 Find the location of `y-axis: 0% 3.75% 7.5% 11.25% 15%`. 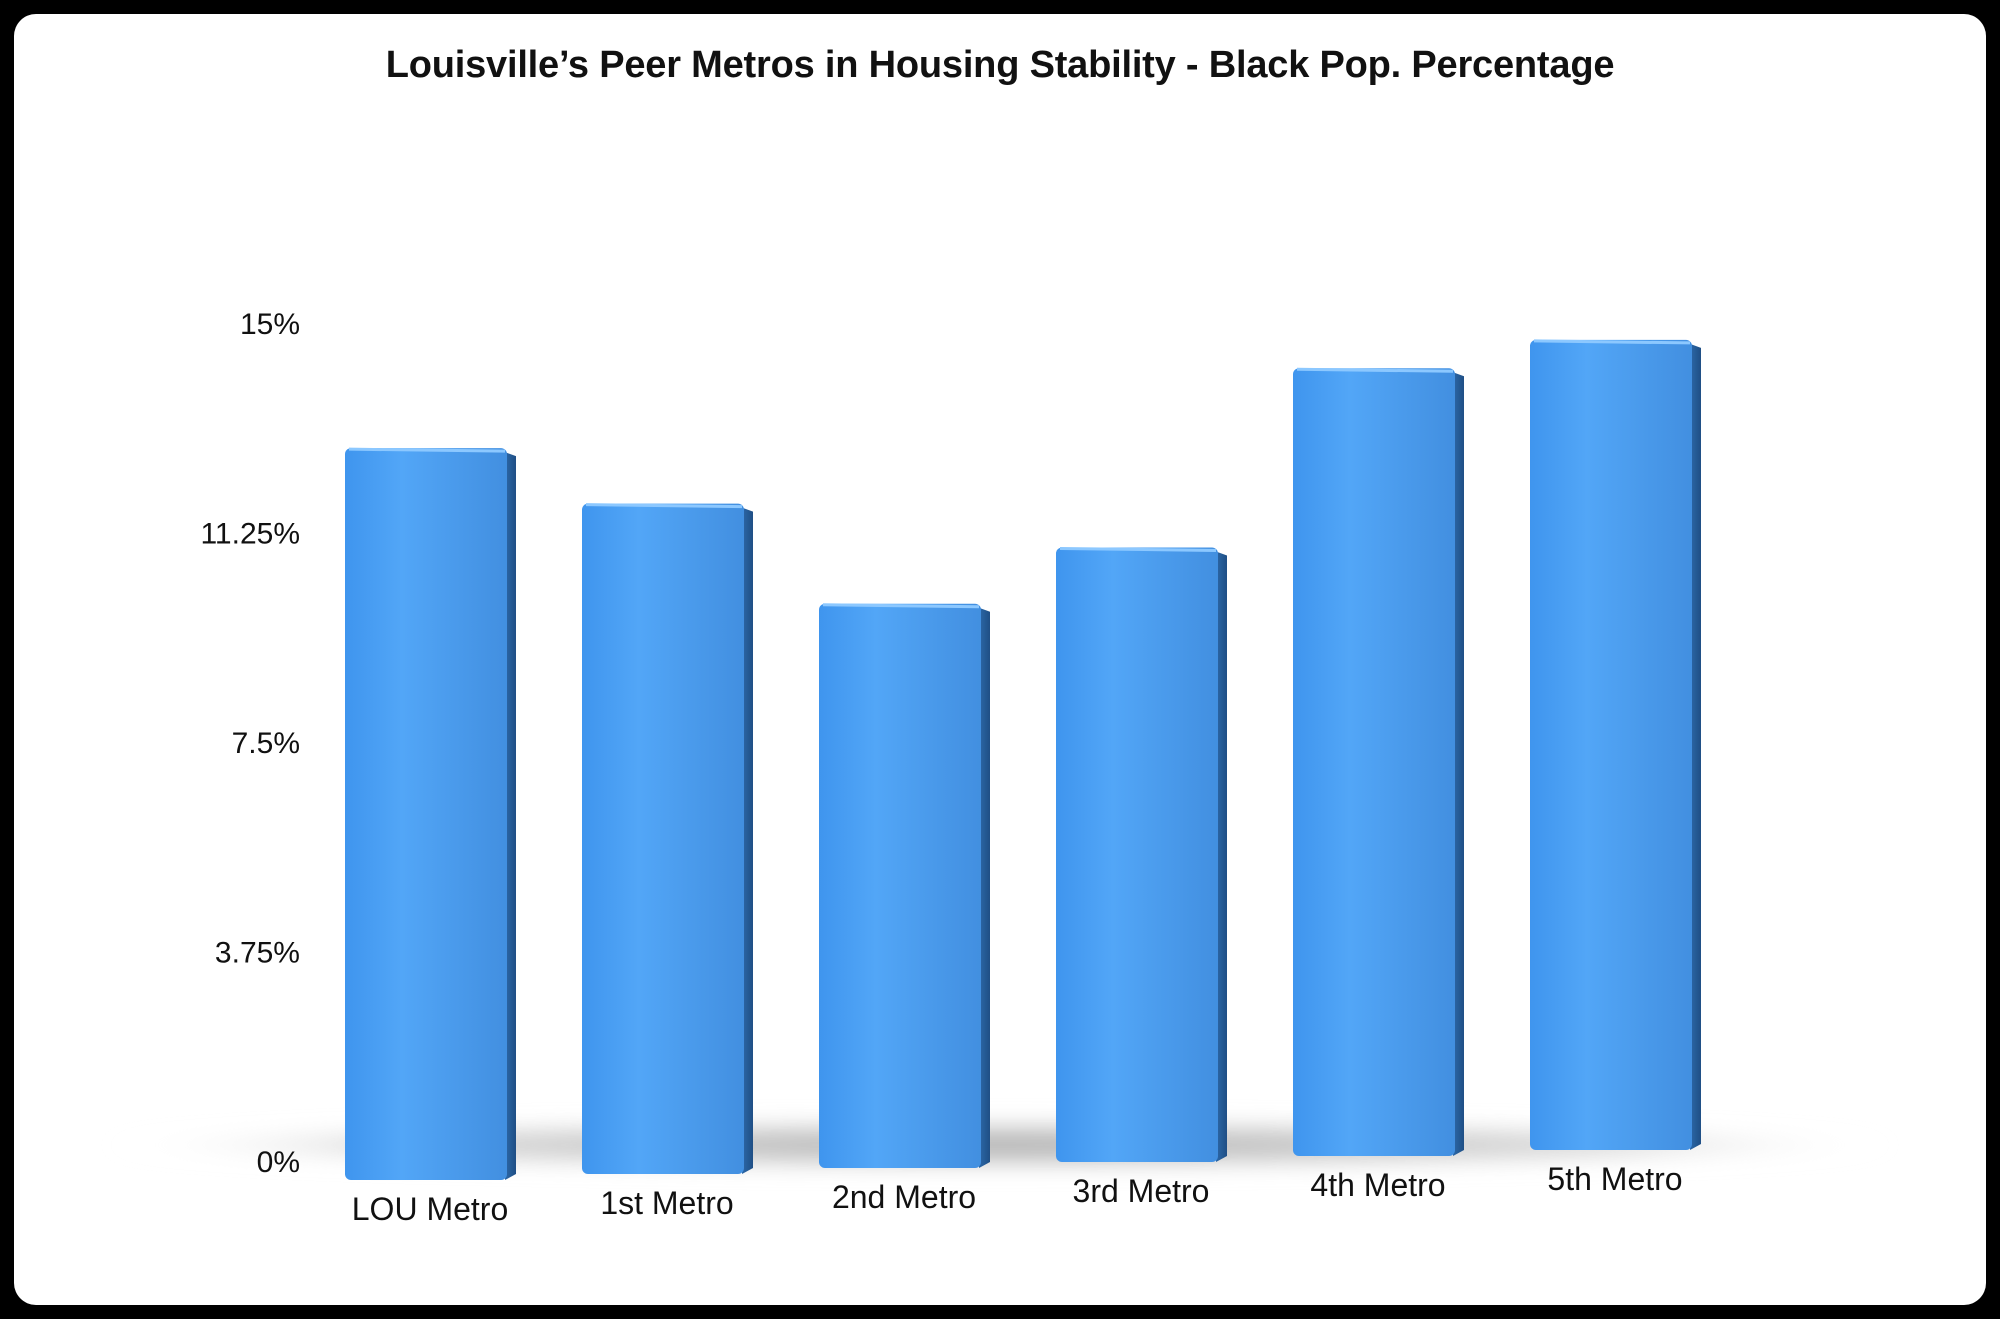

y-axis: 0% 3.75% 7.5% 11.25% 15% is located at coordinates (250, 743).